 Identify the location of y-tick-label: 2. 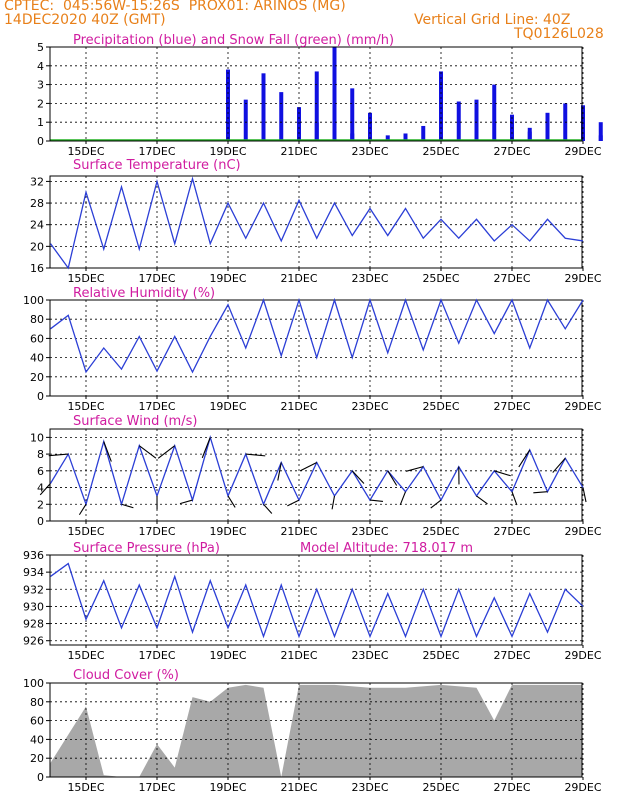
(40, 504).